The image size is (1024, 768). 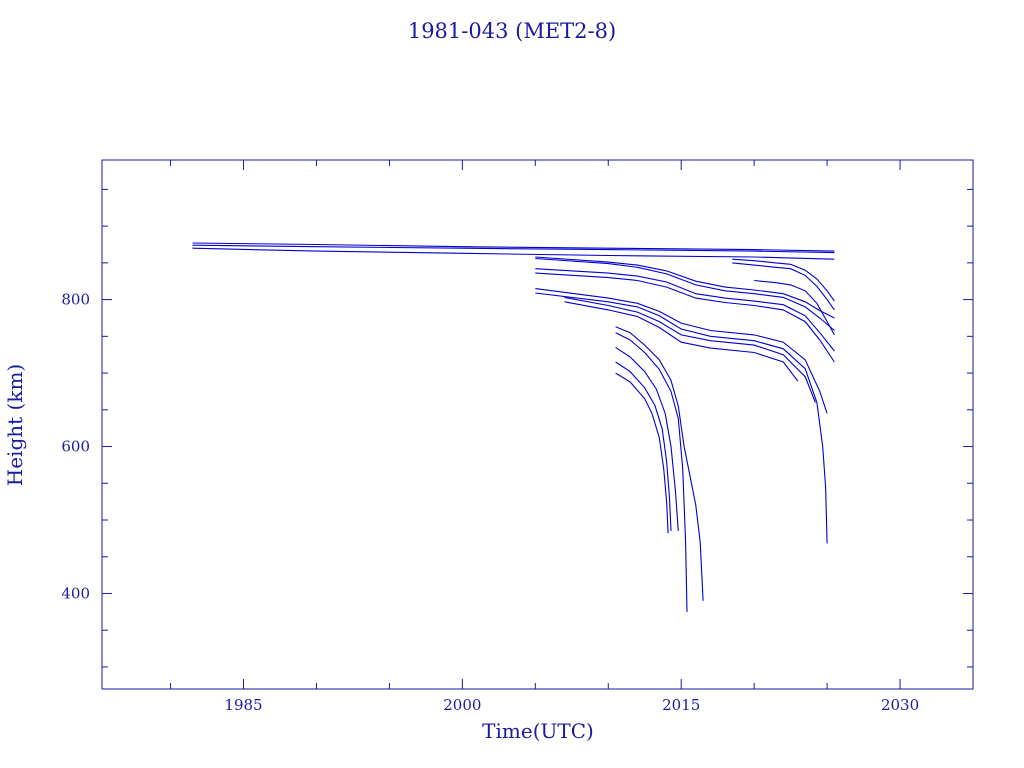 I want to click on chart-title: 1981-043 (MET2-8), so click(x=512, y=31).